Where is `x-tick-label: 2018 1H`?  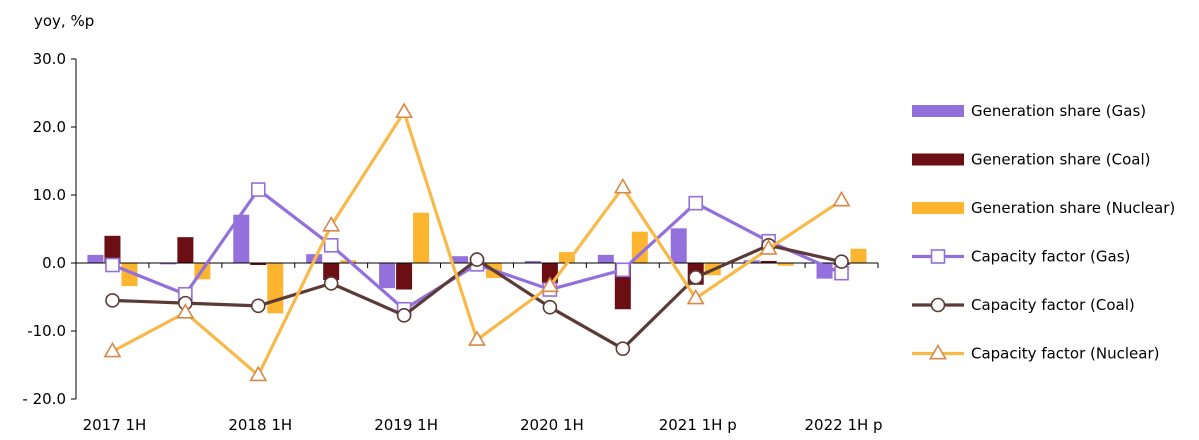 x-tick-label: 2018 1H is located at coordinates (260, 425).